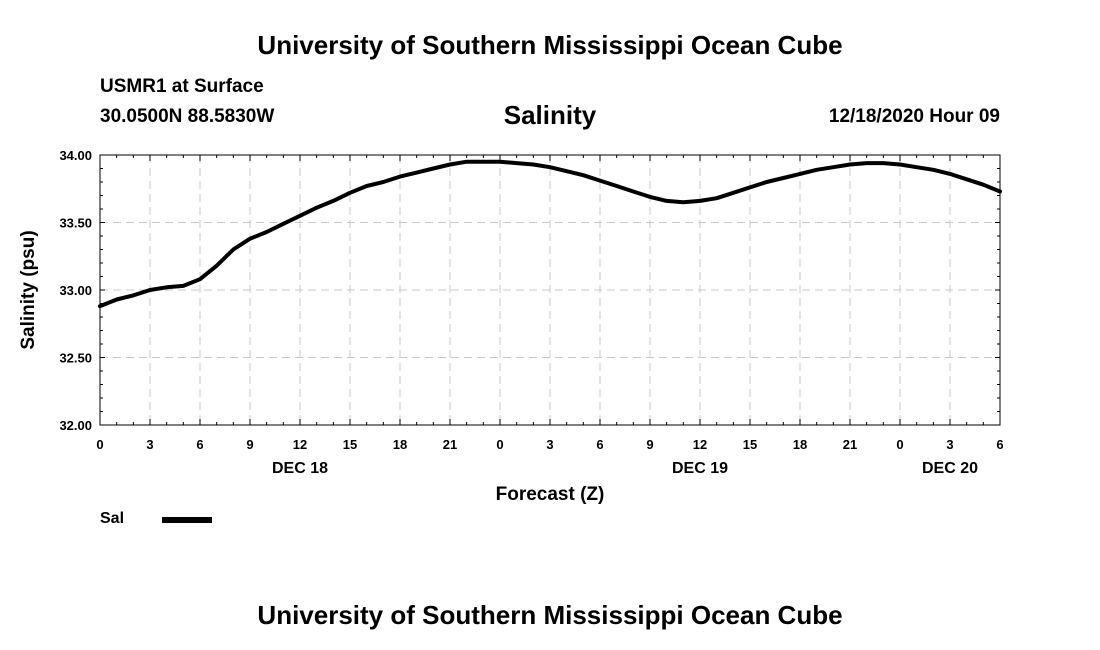 The image size is (1100, 650). Describe the element at coordinates (75, 358) in the screenshot. I see `y-tick-label: 32.50` at that location.